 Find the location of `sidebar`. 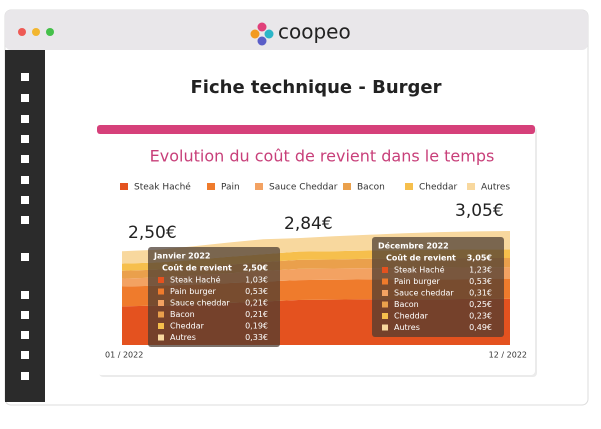

sidebar is located at coordinates (25, 226).